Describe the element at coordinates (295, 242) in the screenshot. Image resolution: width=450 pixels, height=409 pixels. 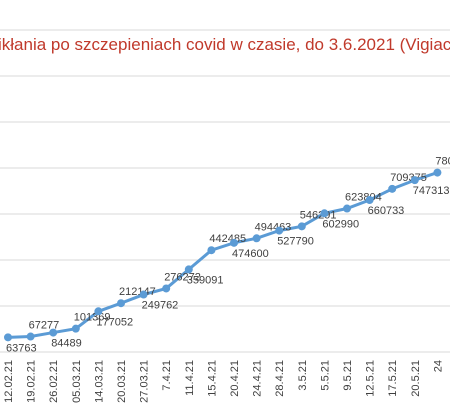
I see `data-label: 527790` at that location.